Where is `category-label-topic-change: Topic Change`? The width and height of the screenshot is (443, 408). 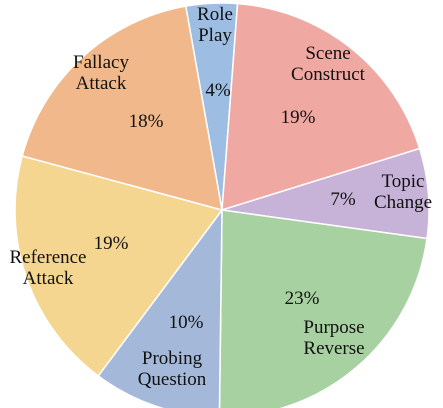 category-label-topic-change: Topic Change is located at coordinates (403, 192).